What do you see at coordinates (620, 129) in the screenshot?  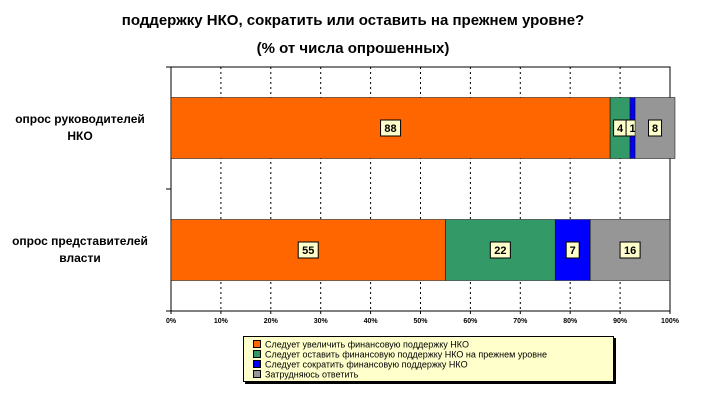 I see `data-label: 4` at bounding box center [620, 129].